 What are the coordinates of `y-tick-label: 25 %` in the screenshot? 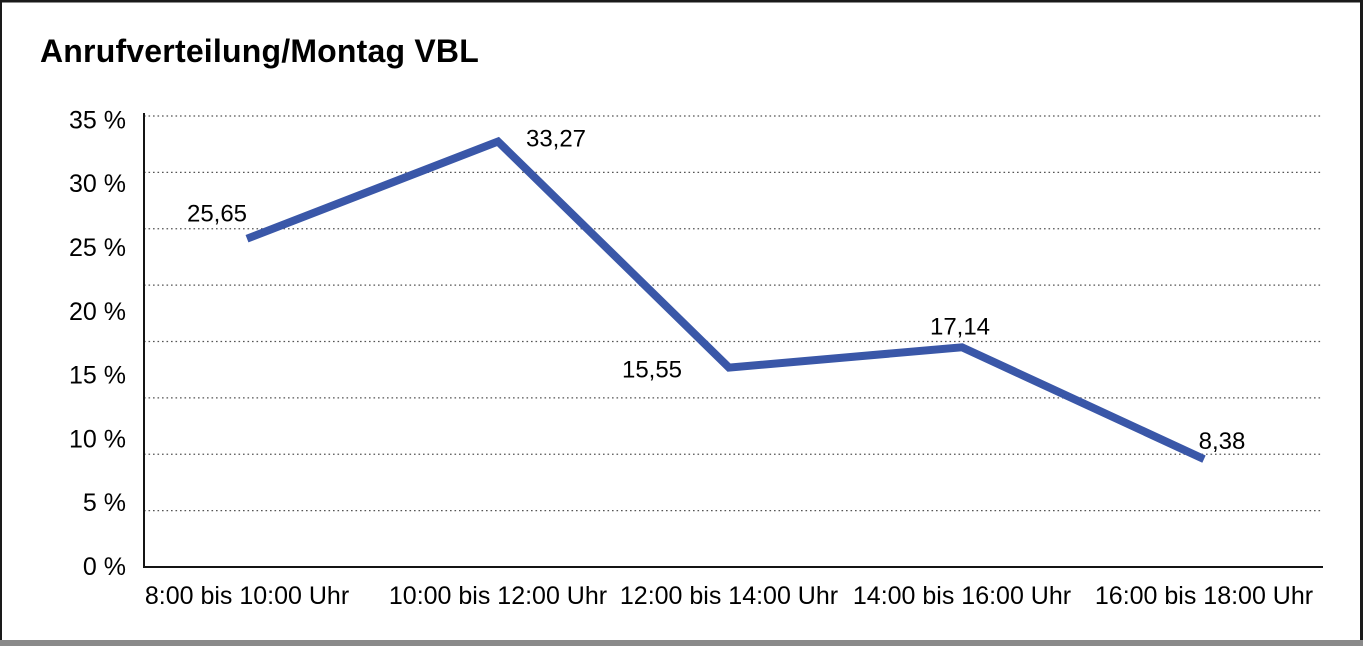 It's located at (97, 248).